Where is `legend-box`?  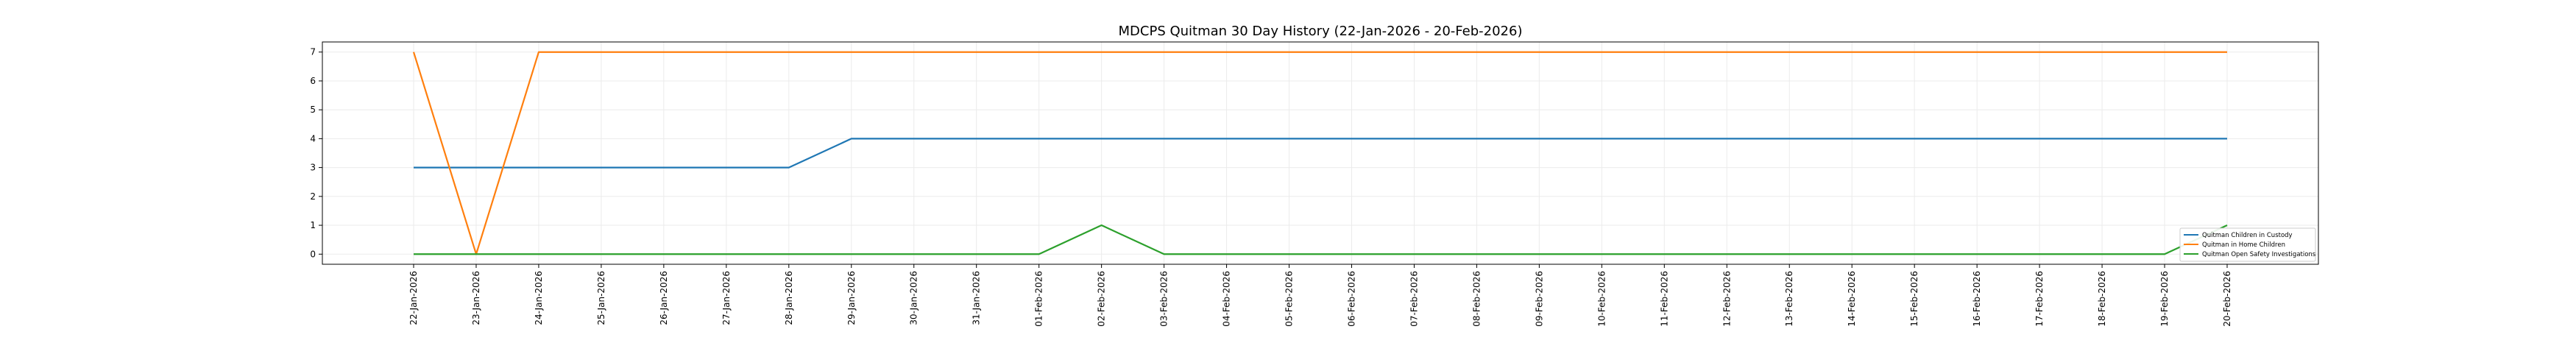 legend-box is located at coordinates (2247, 245).